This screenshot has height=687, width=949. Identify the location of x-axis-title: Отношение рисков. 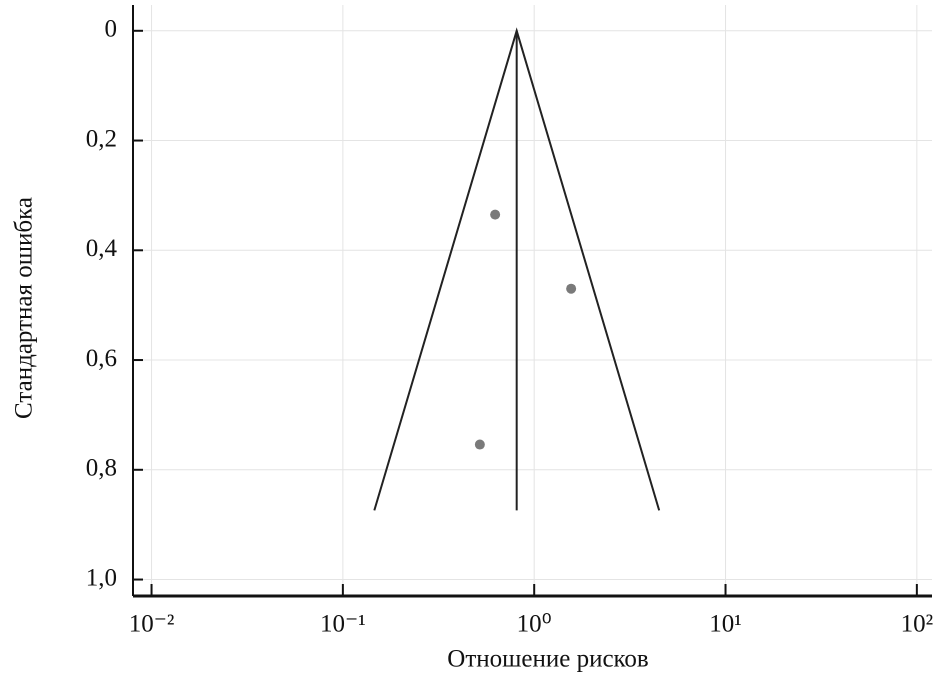
(547, 659).